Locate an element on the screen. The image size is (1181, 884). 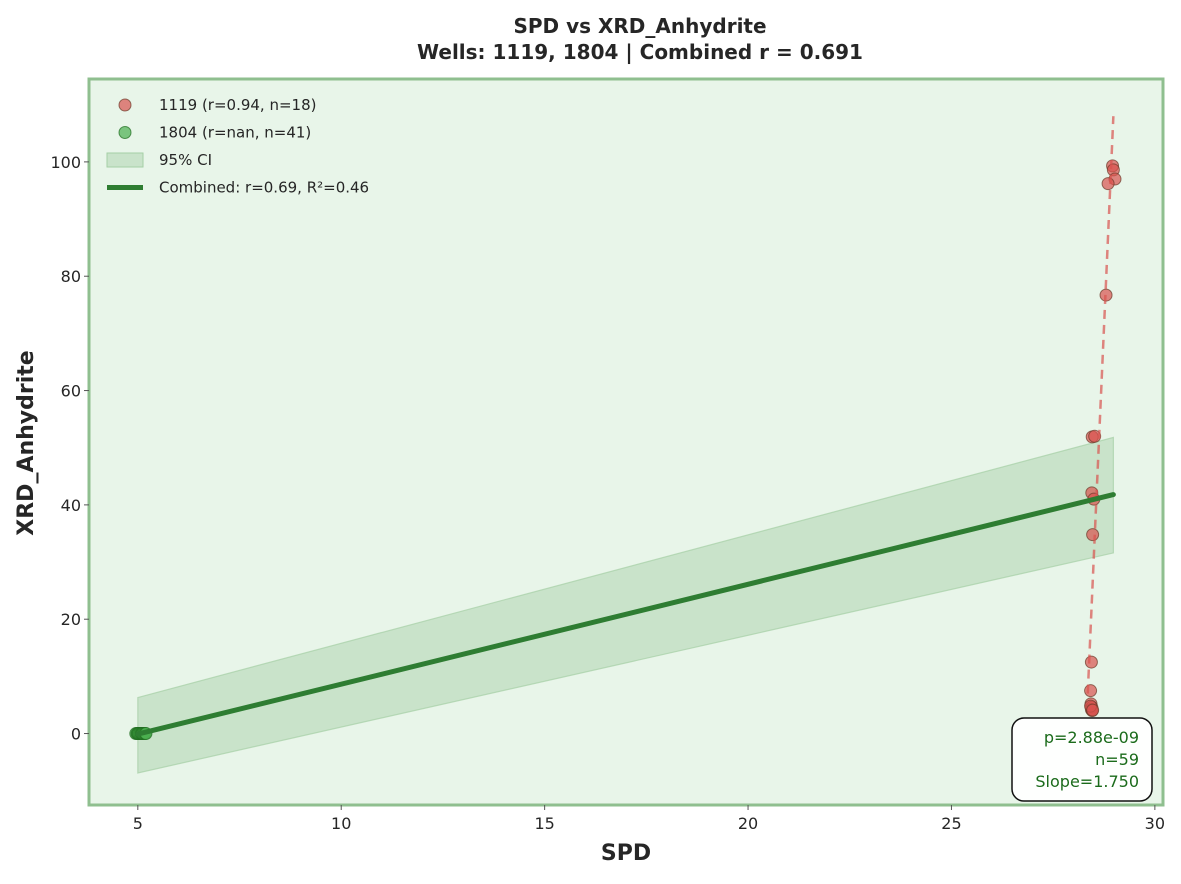
y-tick-label: 20 is located at coordinates (71, 619).